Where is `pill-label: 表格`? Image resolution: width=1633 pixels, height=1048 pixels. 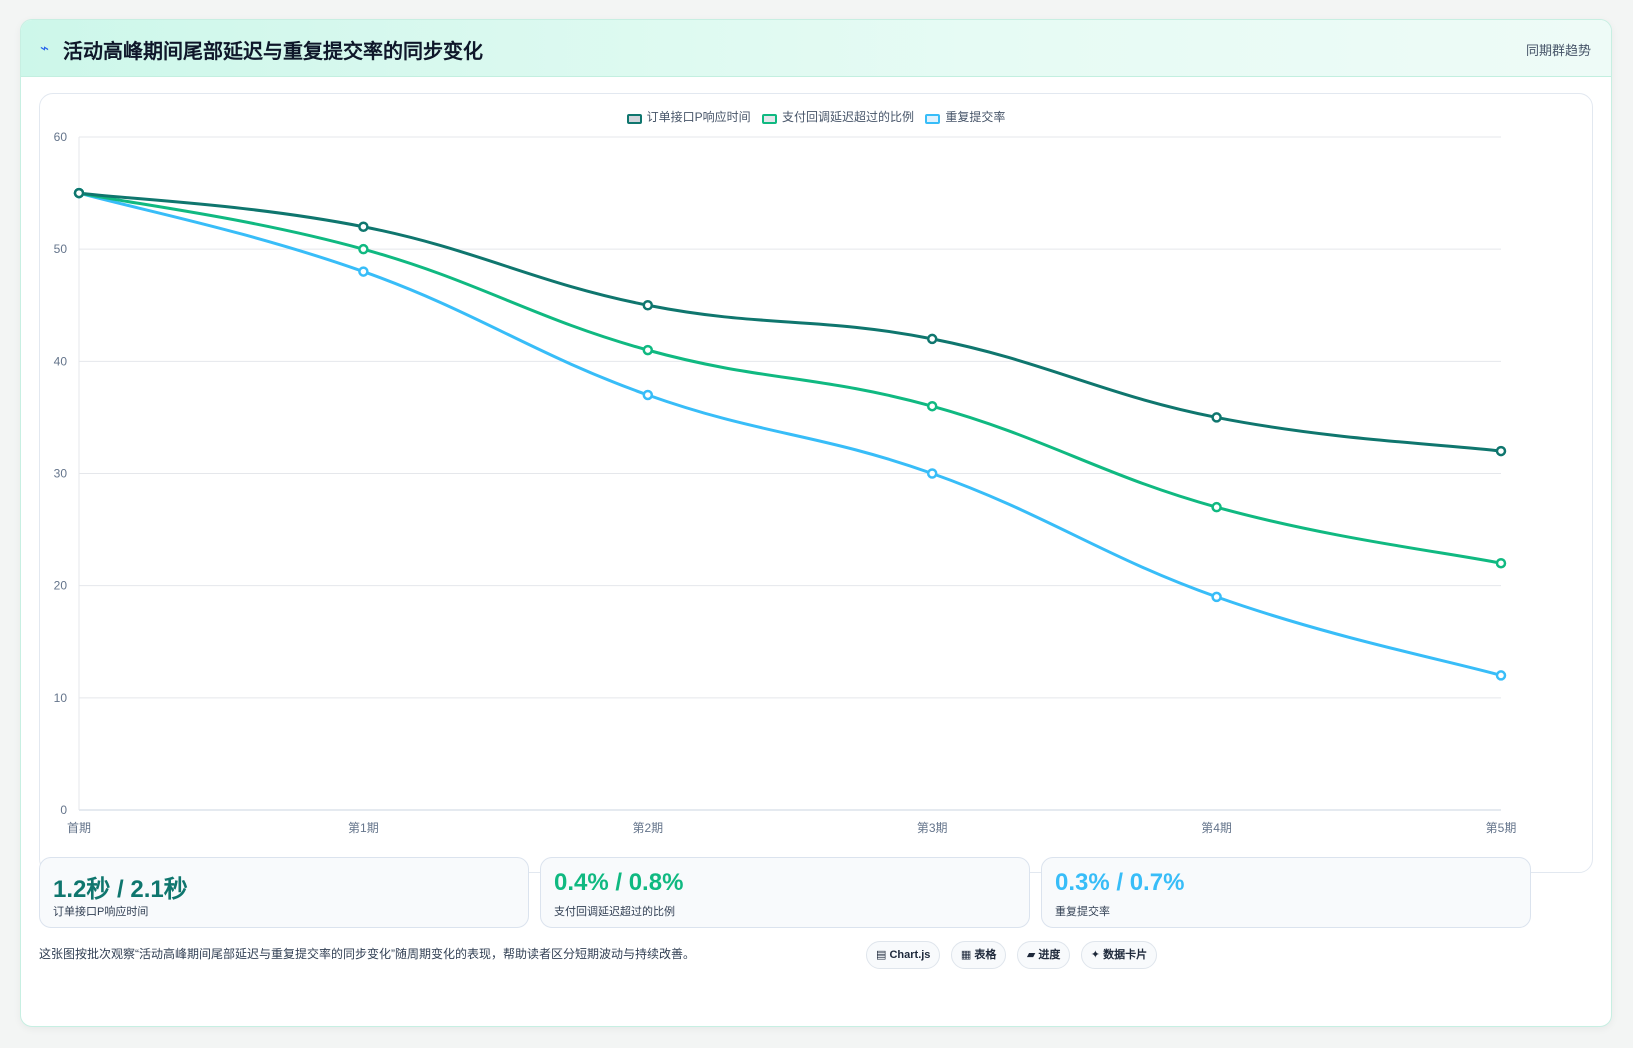 pill-label: 表格 is located at coordinates (985, 955).